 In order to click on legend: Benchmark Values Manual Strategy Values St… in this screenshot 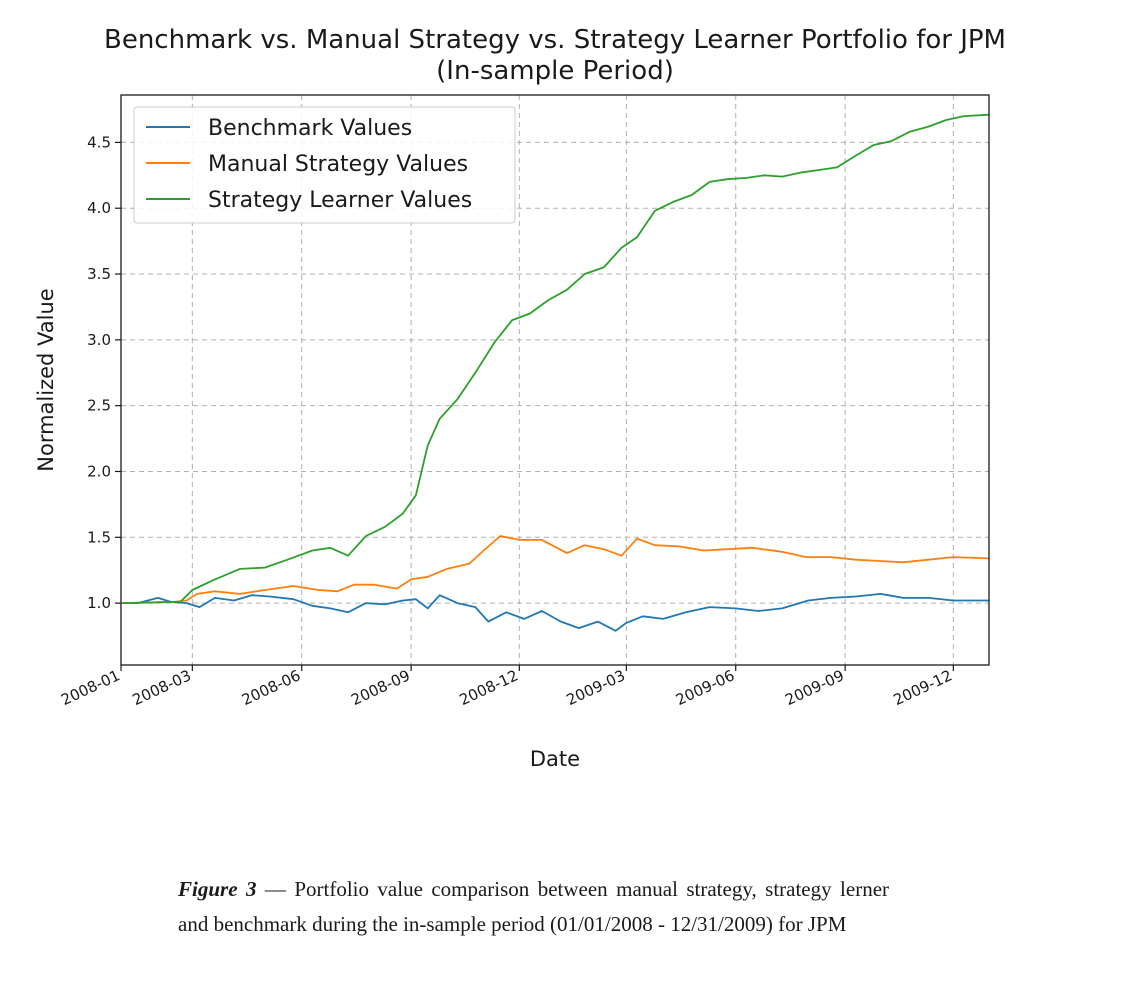, I will do `click(324, 165)`.